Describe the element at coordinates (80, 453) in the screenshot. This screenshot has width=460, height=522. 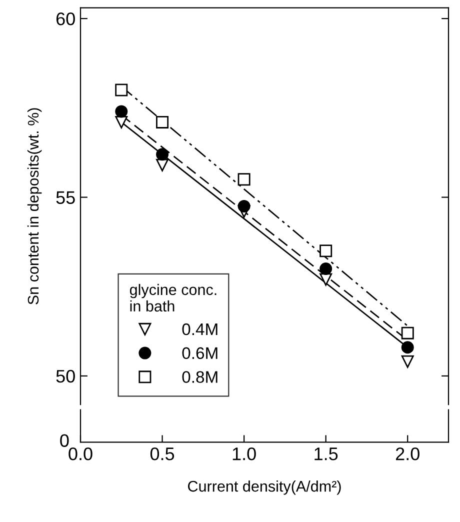
I see `x-tick-label: 0.0` at that location.